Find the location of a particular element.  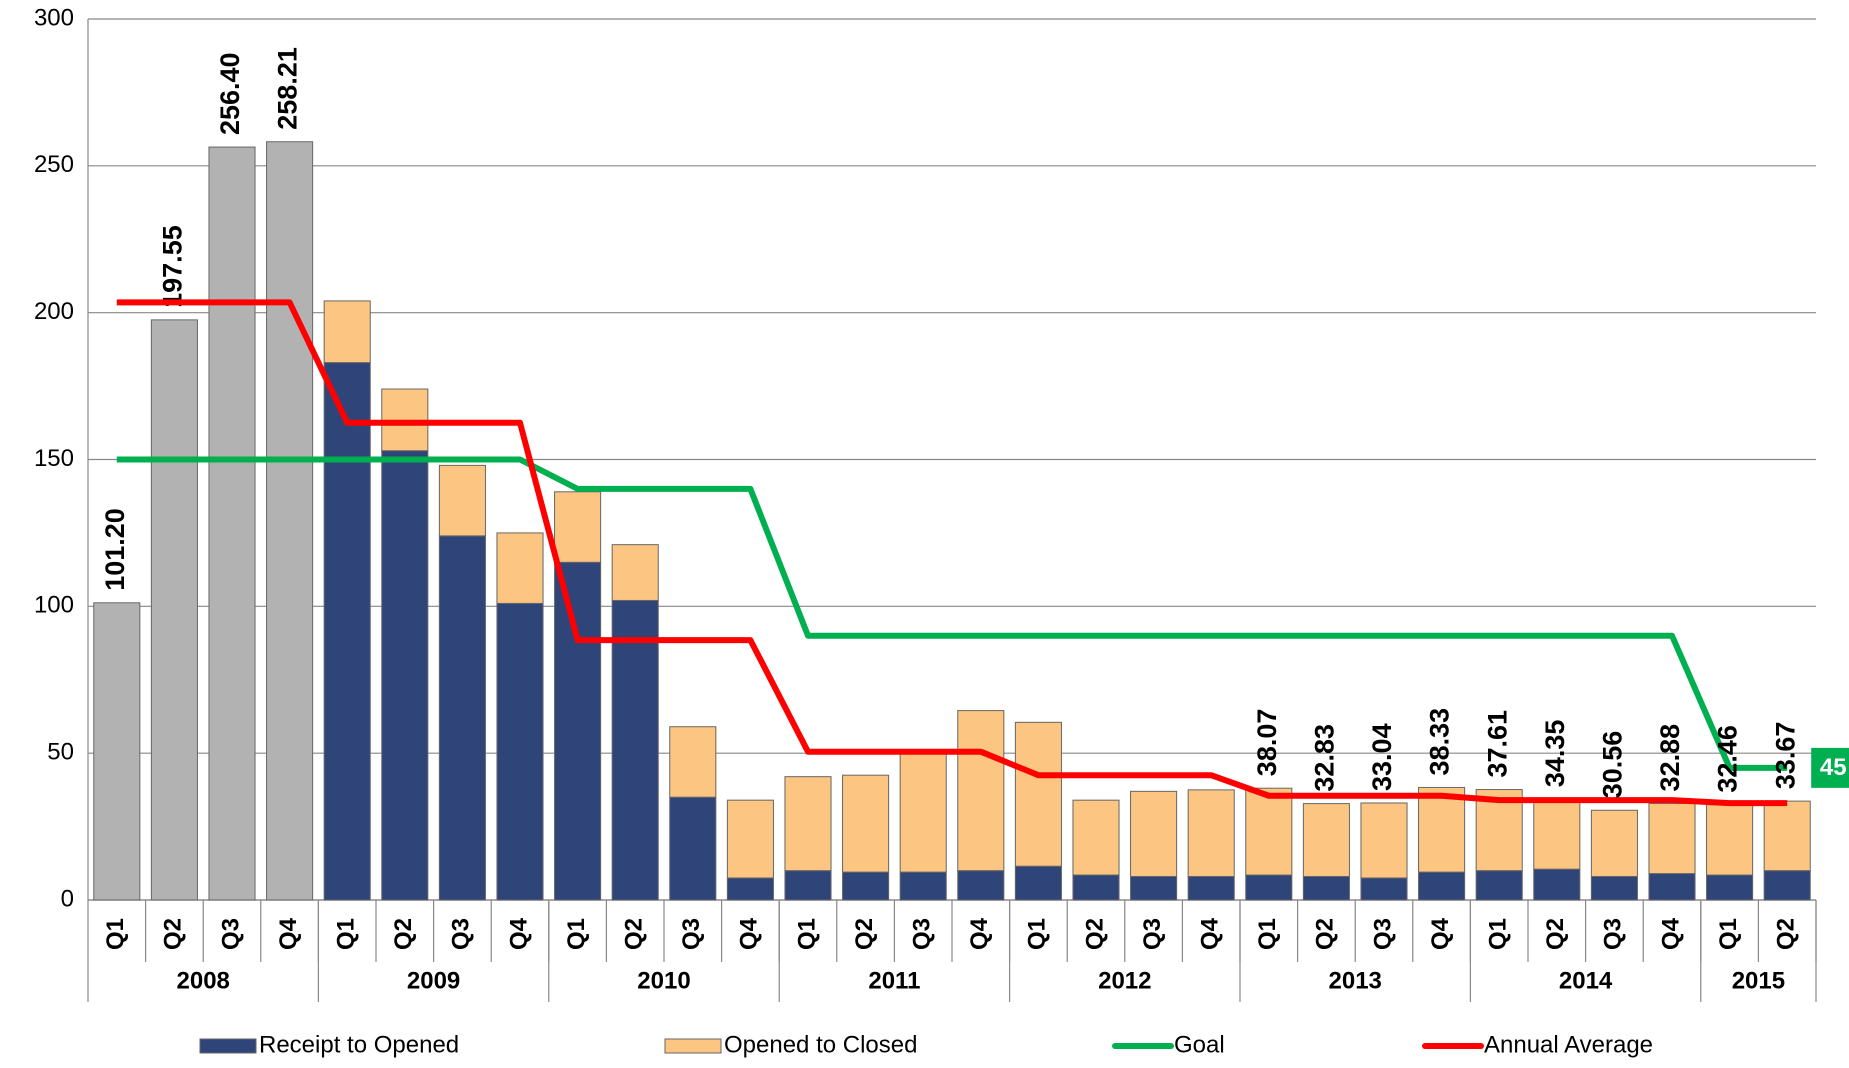

y-tick-label: 150 is located at coordinates (54, 458).